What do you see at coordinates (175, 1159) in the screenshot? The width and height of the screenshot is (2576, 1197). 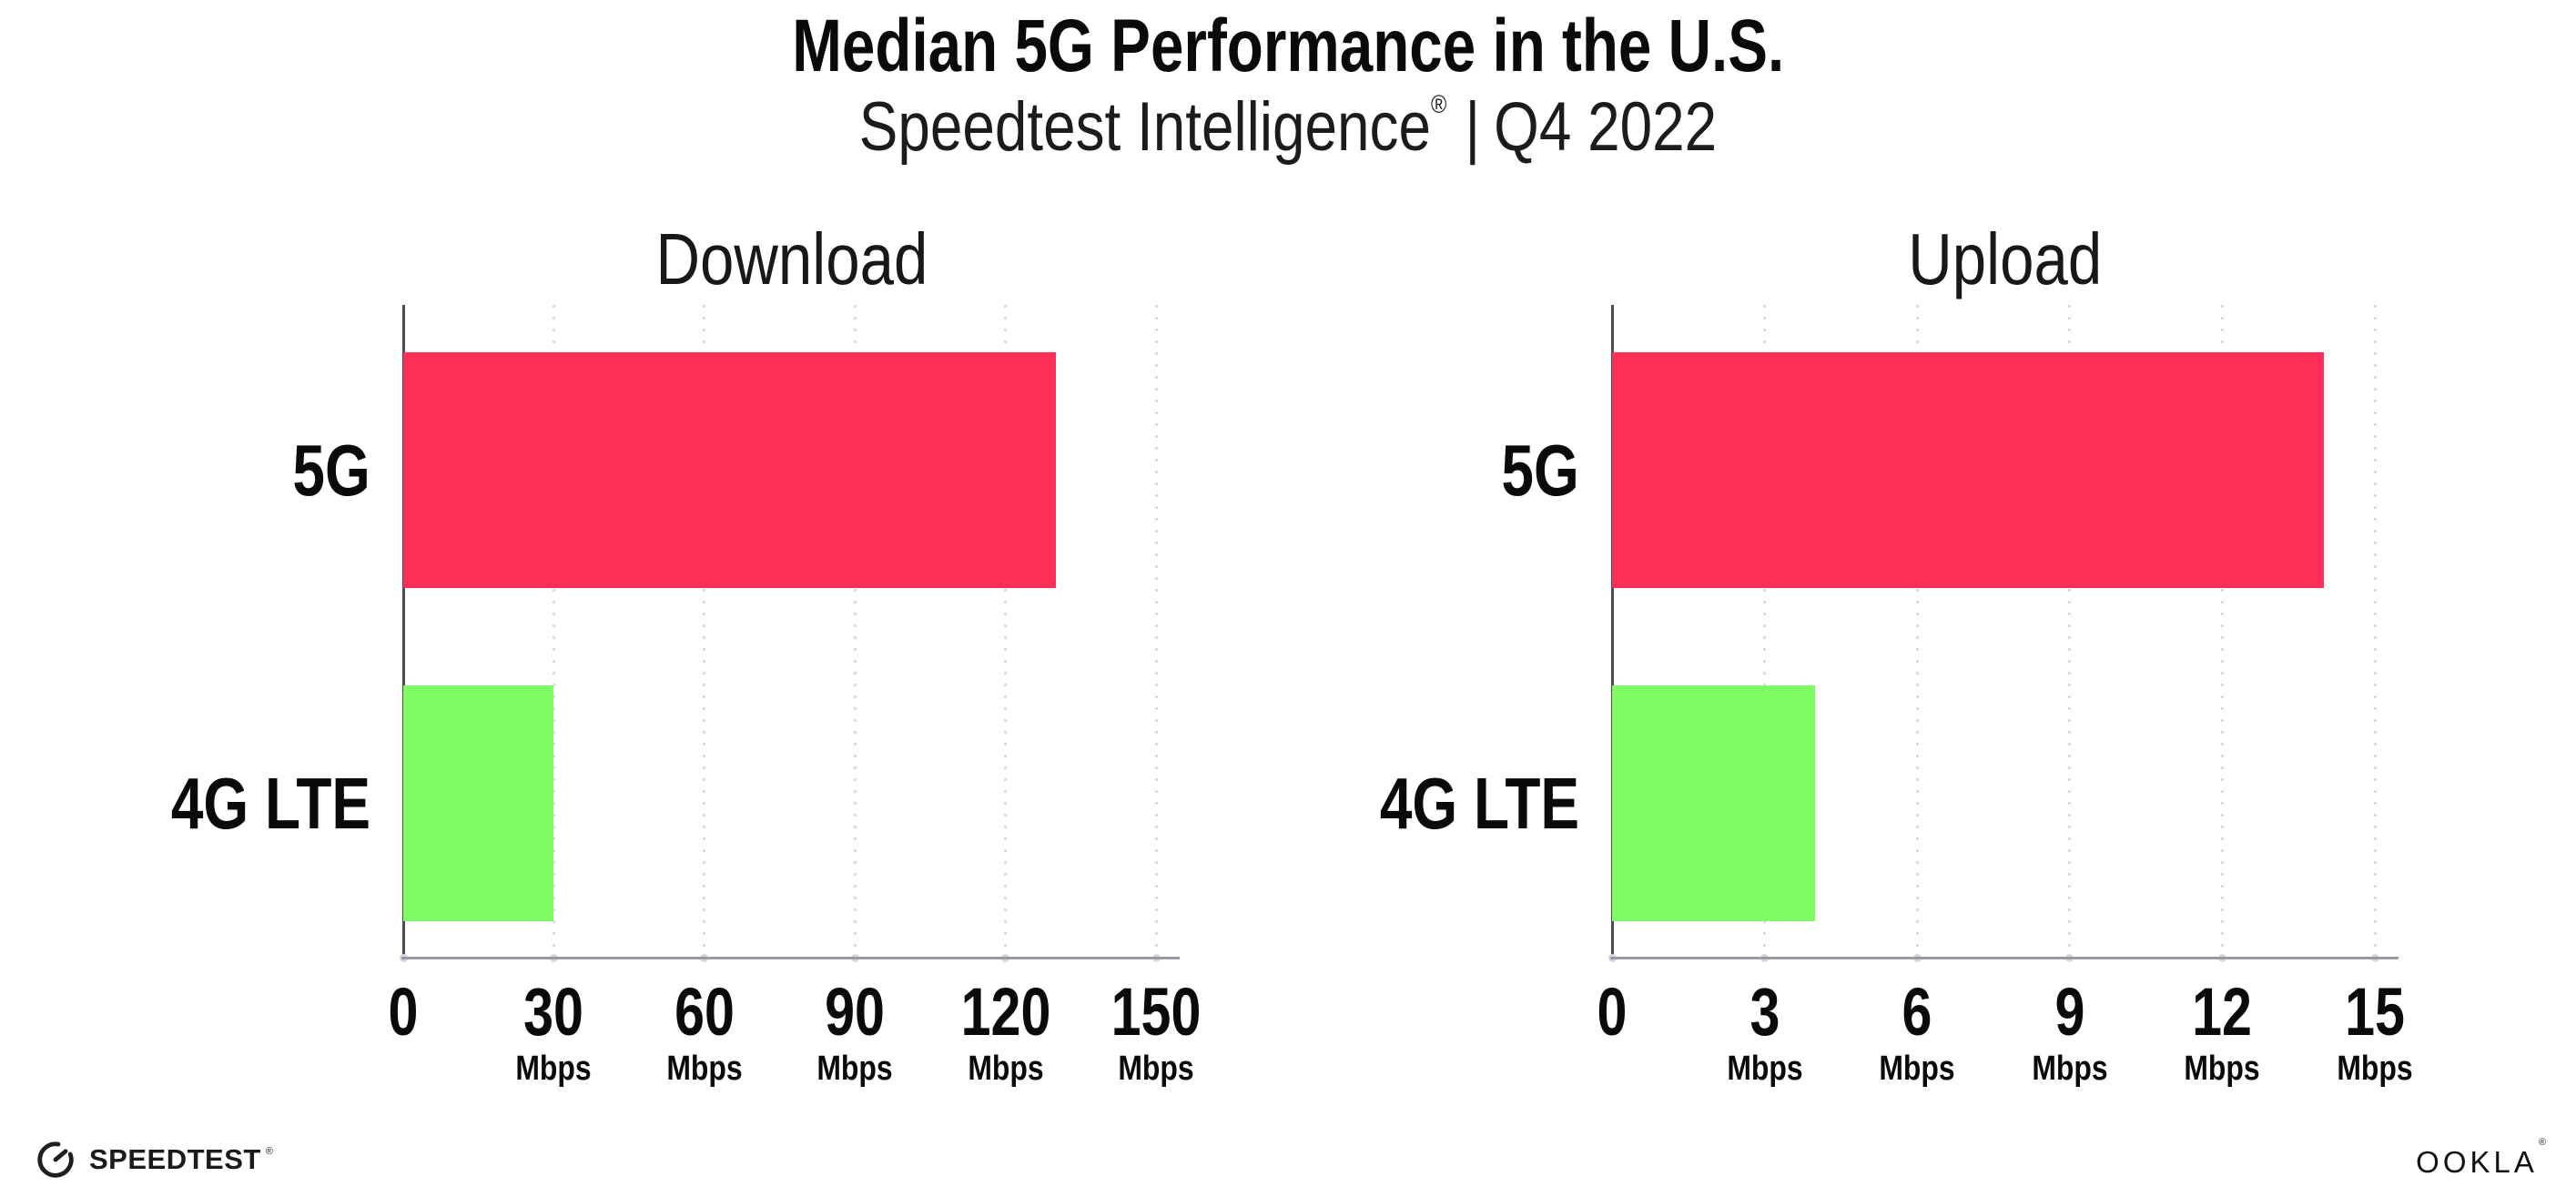 I see `speedtest-wordmark: SPEEDTEST` at bounding box center [175, 1159].